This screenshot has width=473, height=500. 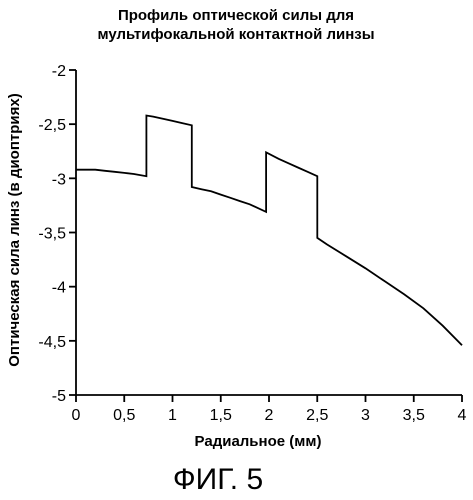 I want to click on x-axis-ticks: 0 0,5 1 1,5 2 2,5 3 3,5 4, so click(x=269, y=409).